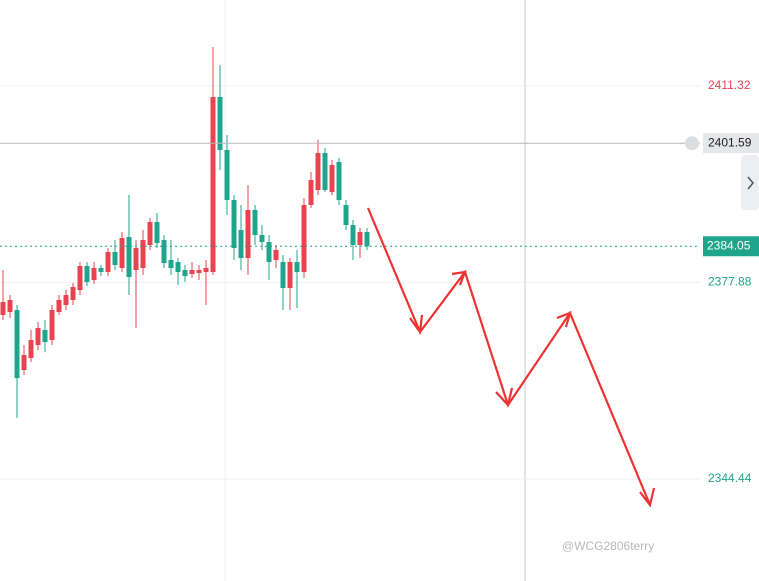 The width and height of the screenshot is (759, 581). I want to click on last-price-bg, so click(731, 246).